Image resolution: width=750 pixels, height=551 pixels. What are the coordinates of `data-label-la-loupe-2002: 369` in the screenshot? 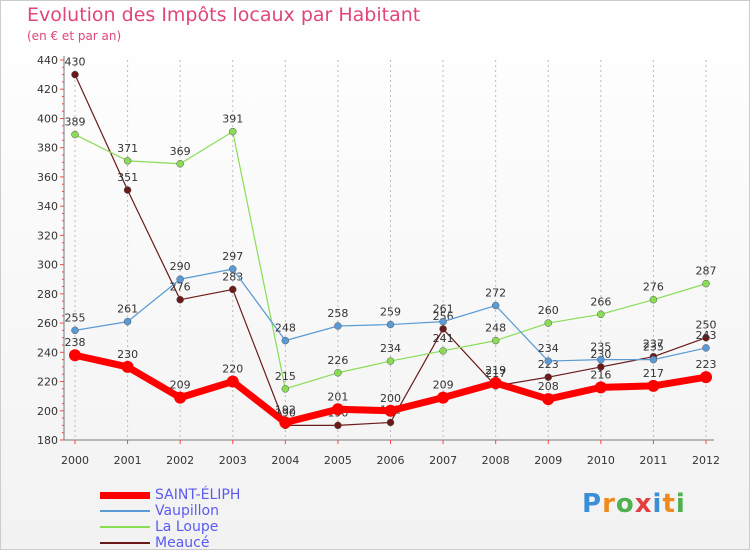 It's located at (180, 151).